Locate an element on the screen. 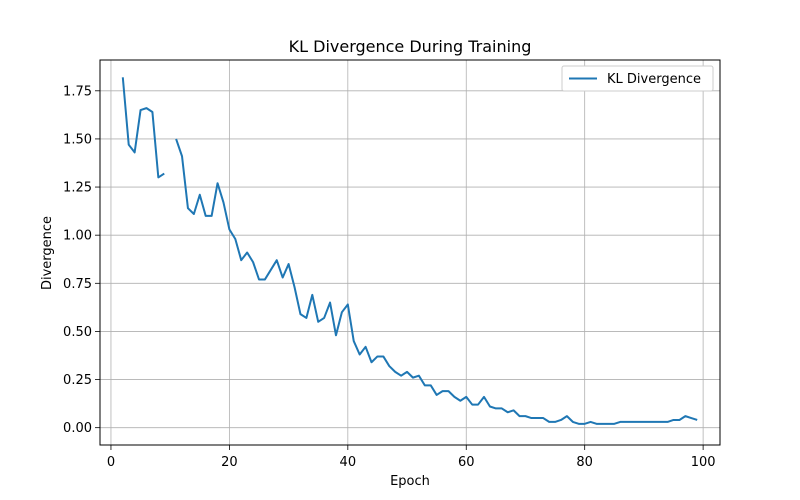 The width and height of the screenshot is (800, 500). x-tick-label: 100 is located at coordinates (703, 462).